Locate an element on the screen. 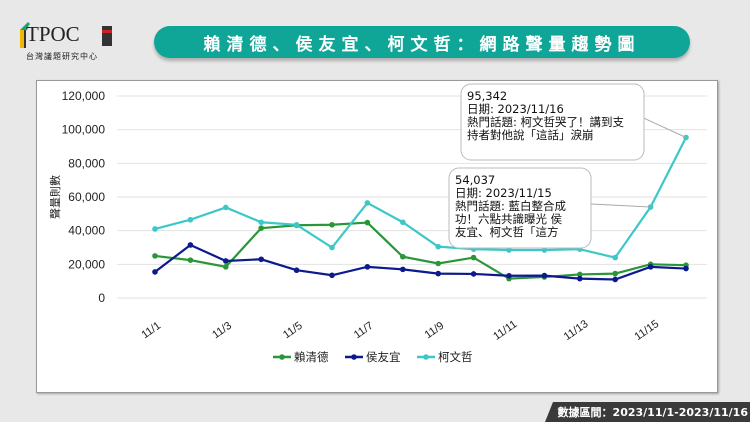 The image size is (750, 422). annotation-text: 持者對他說「這話」淚崩 is located at coordinates (530, 135).